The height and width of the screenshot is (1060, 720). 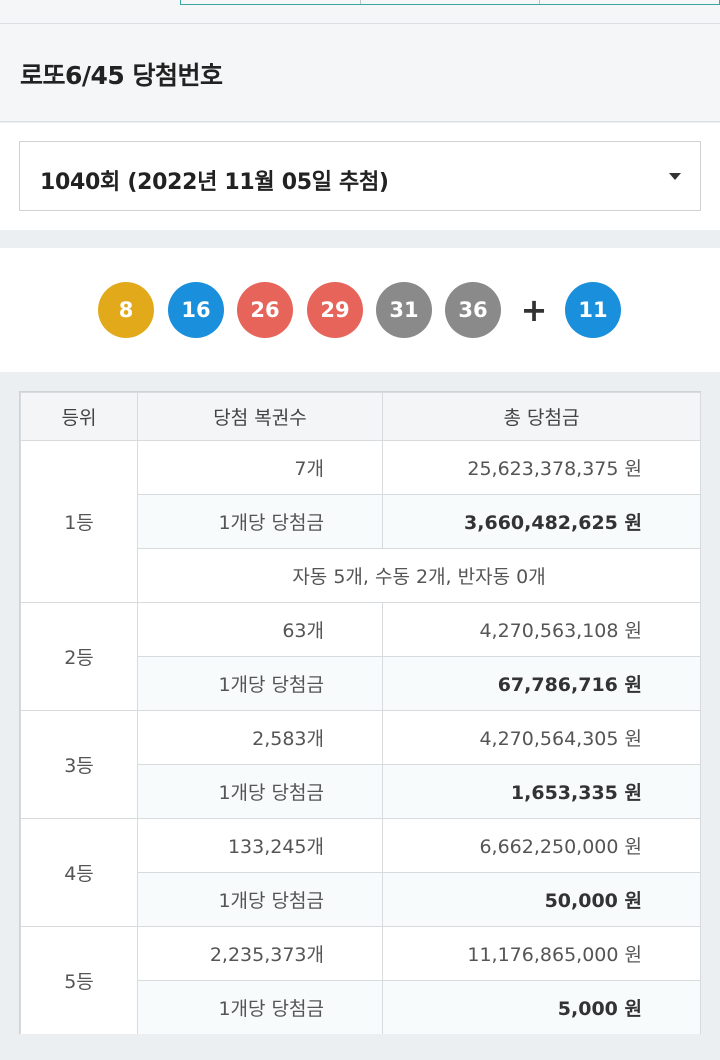 I want to click on total-cell: 4,270,564,305 원, so click(x=541, y=737).